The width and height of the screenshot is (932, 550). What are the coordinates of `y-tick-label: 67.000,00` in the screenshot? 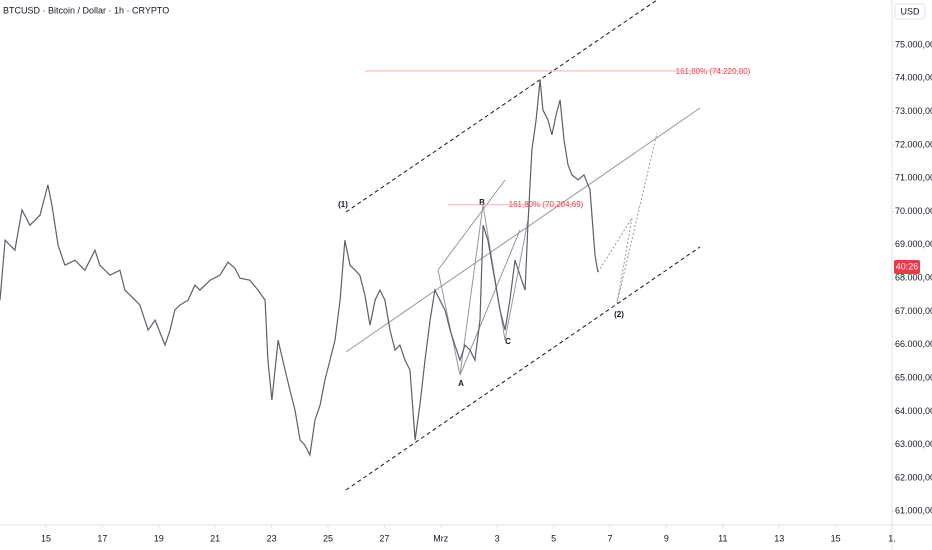 It's located at (913, 311).